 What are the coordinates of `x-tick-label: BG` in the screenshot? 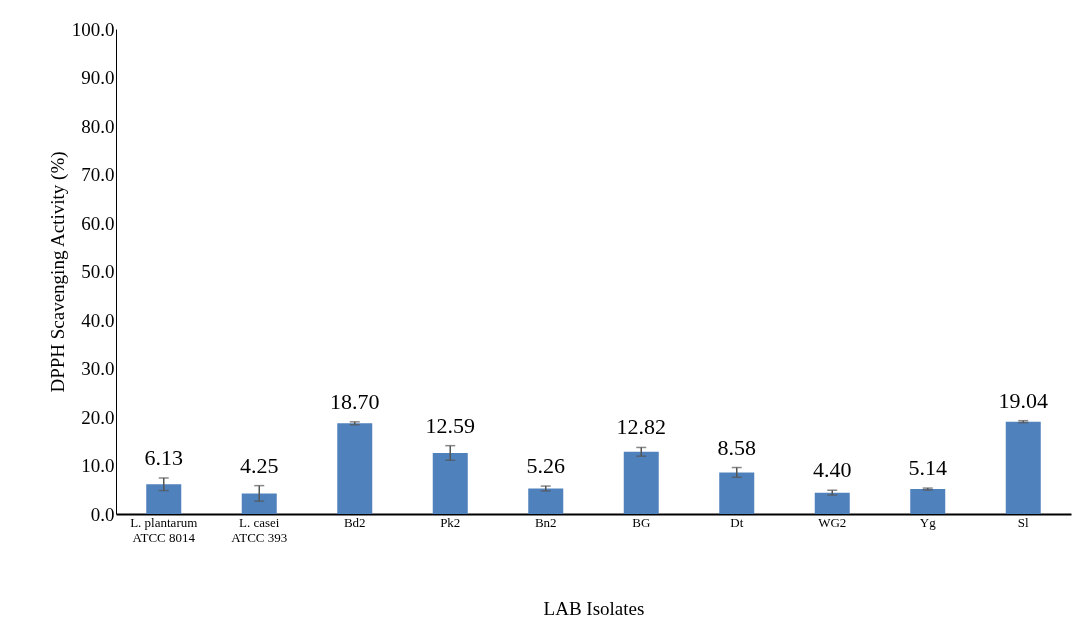 It's located at (641, 522).